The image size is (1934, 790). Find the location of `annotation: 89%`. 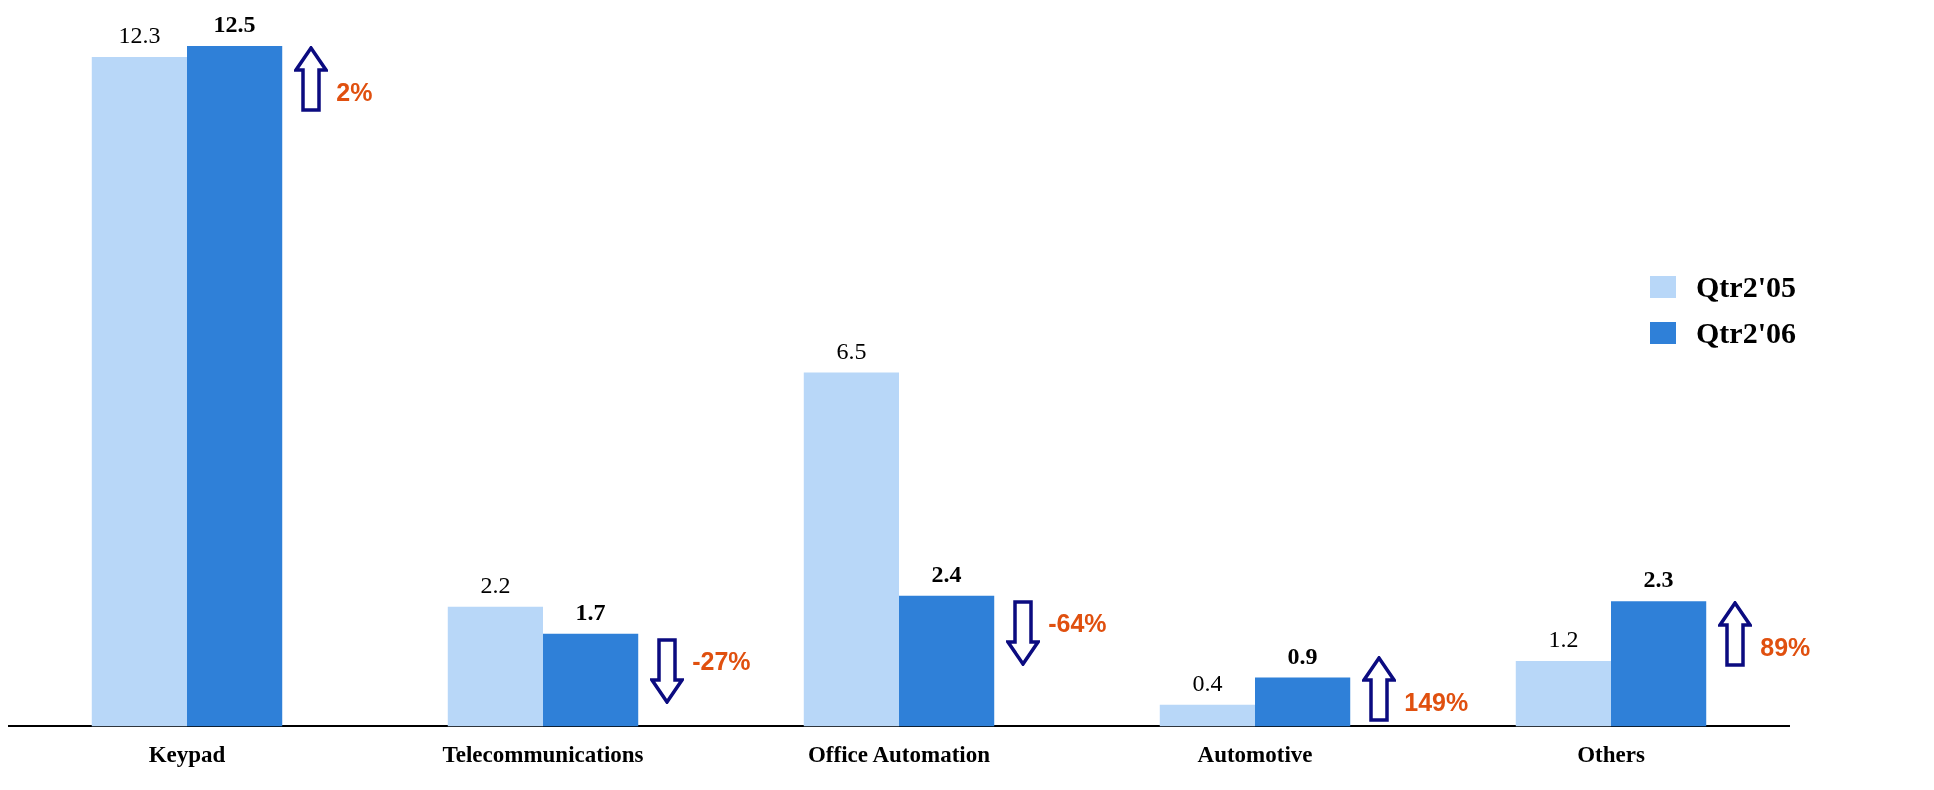

annotation: 89% is located at coordinates (1785, 647).